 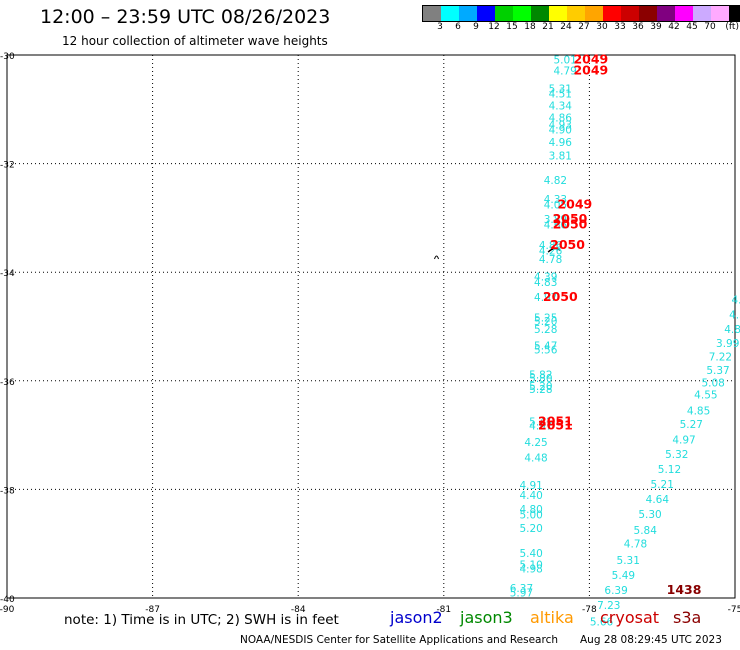 What do you see at coordinates (684, 589) in the screenshot?
I see `time-label: 1438` at bounding box center [684, 589].